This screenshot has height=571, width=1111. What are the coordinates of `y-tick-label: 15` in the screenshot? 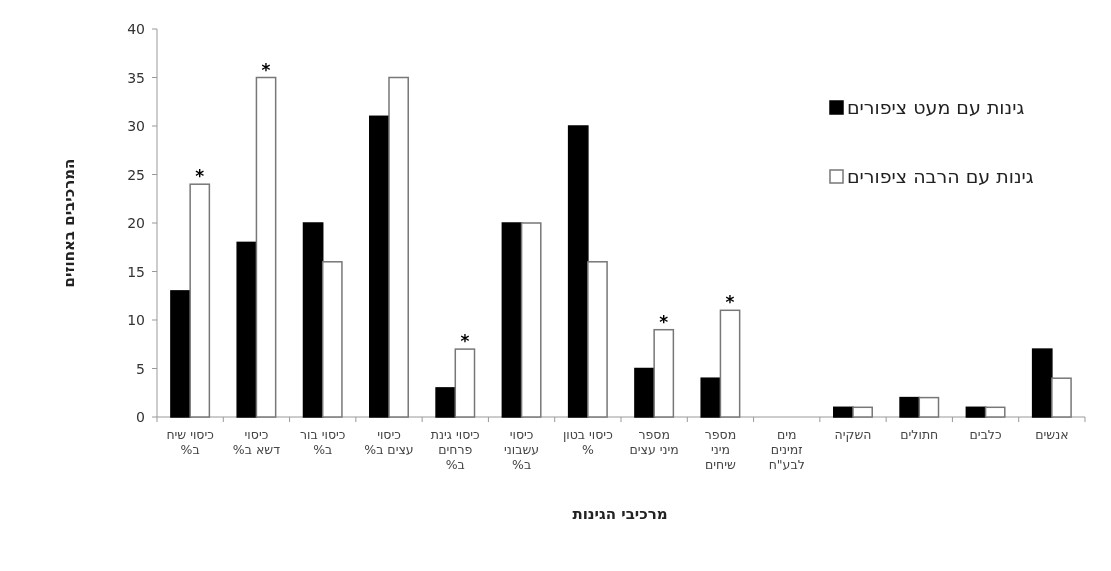 It's located at (136, 271).